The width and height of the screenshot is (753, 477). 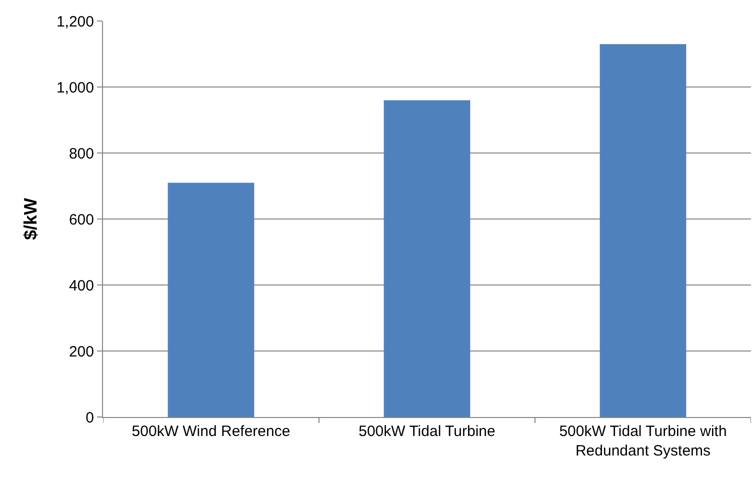 What do you see at coordinates (81, 351) in the screenshot?
I see `y-tick-label: 200` at bounding box center [81, 351].